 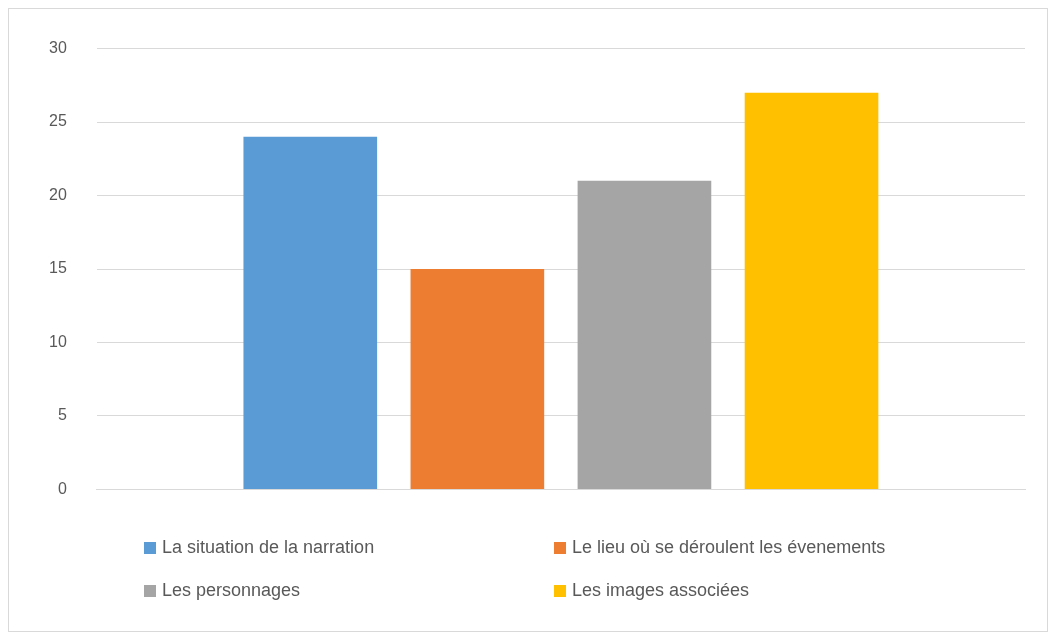 I want to click on y-tick-label: 0, so click(x=62, y=488).